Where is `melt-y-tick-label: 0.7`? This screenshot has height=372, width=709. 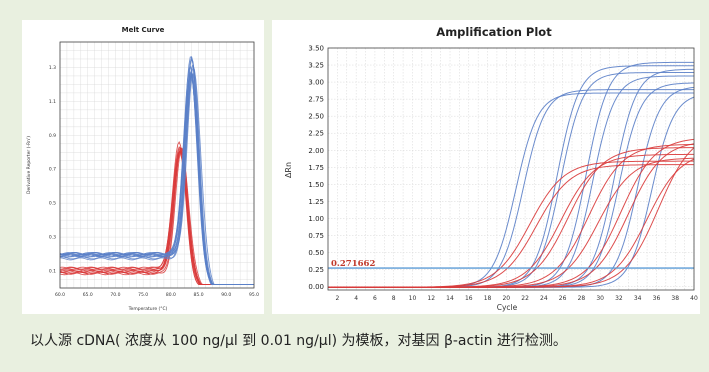
melt-y-tick-label: 0.7 is located at coordinates (52, 170).